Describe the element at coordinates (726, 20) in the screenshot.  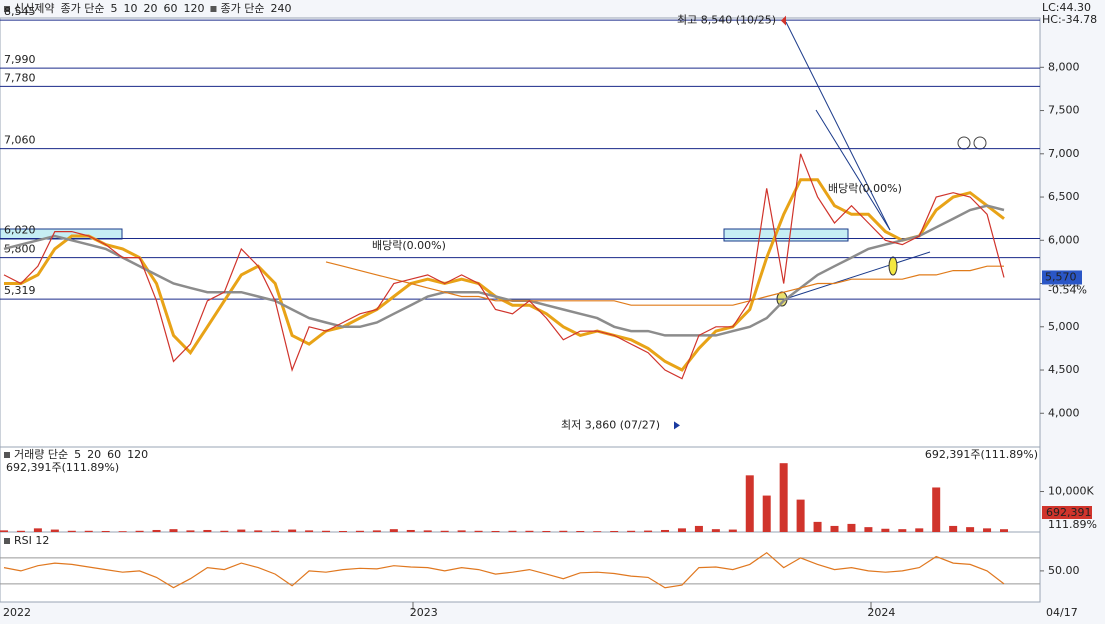
I see `high-label: 최고 8,540 (10/25)` at that location.